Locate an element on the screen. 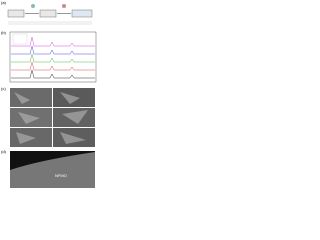 The image size is (320, 240). sem-grid is located at coordinates (52, 117).